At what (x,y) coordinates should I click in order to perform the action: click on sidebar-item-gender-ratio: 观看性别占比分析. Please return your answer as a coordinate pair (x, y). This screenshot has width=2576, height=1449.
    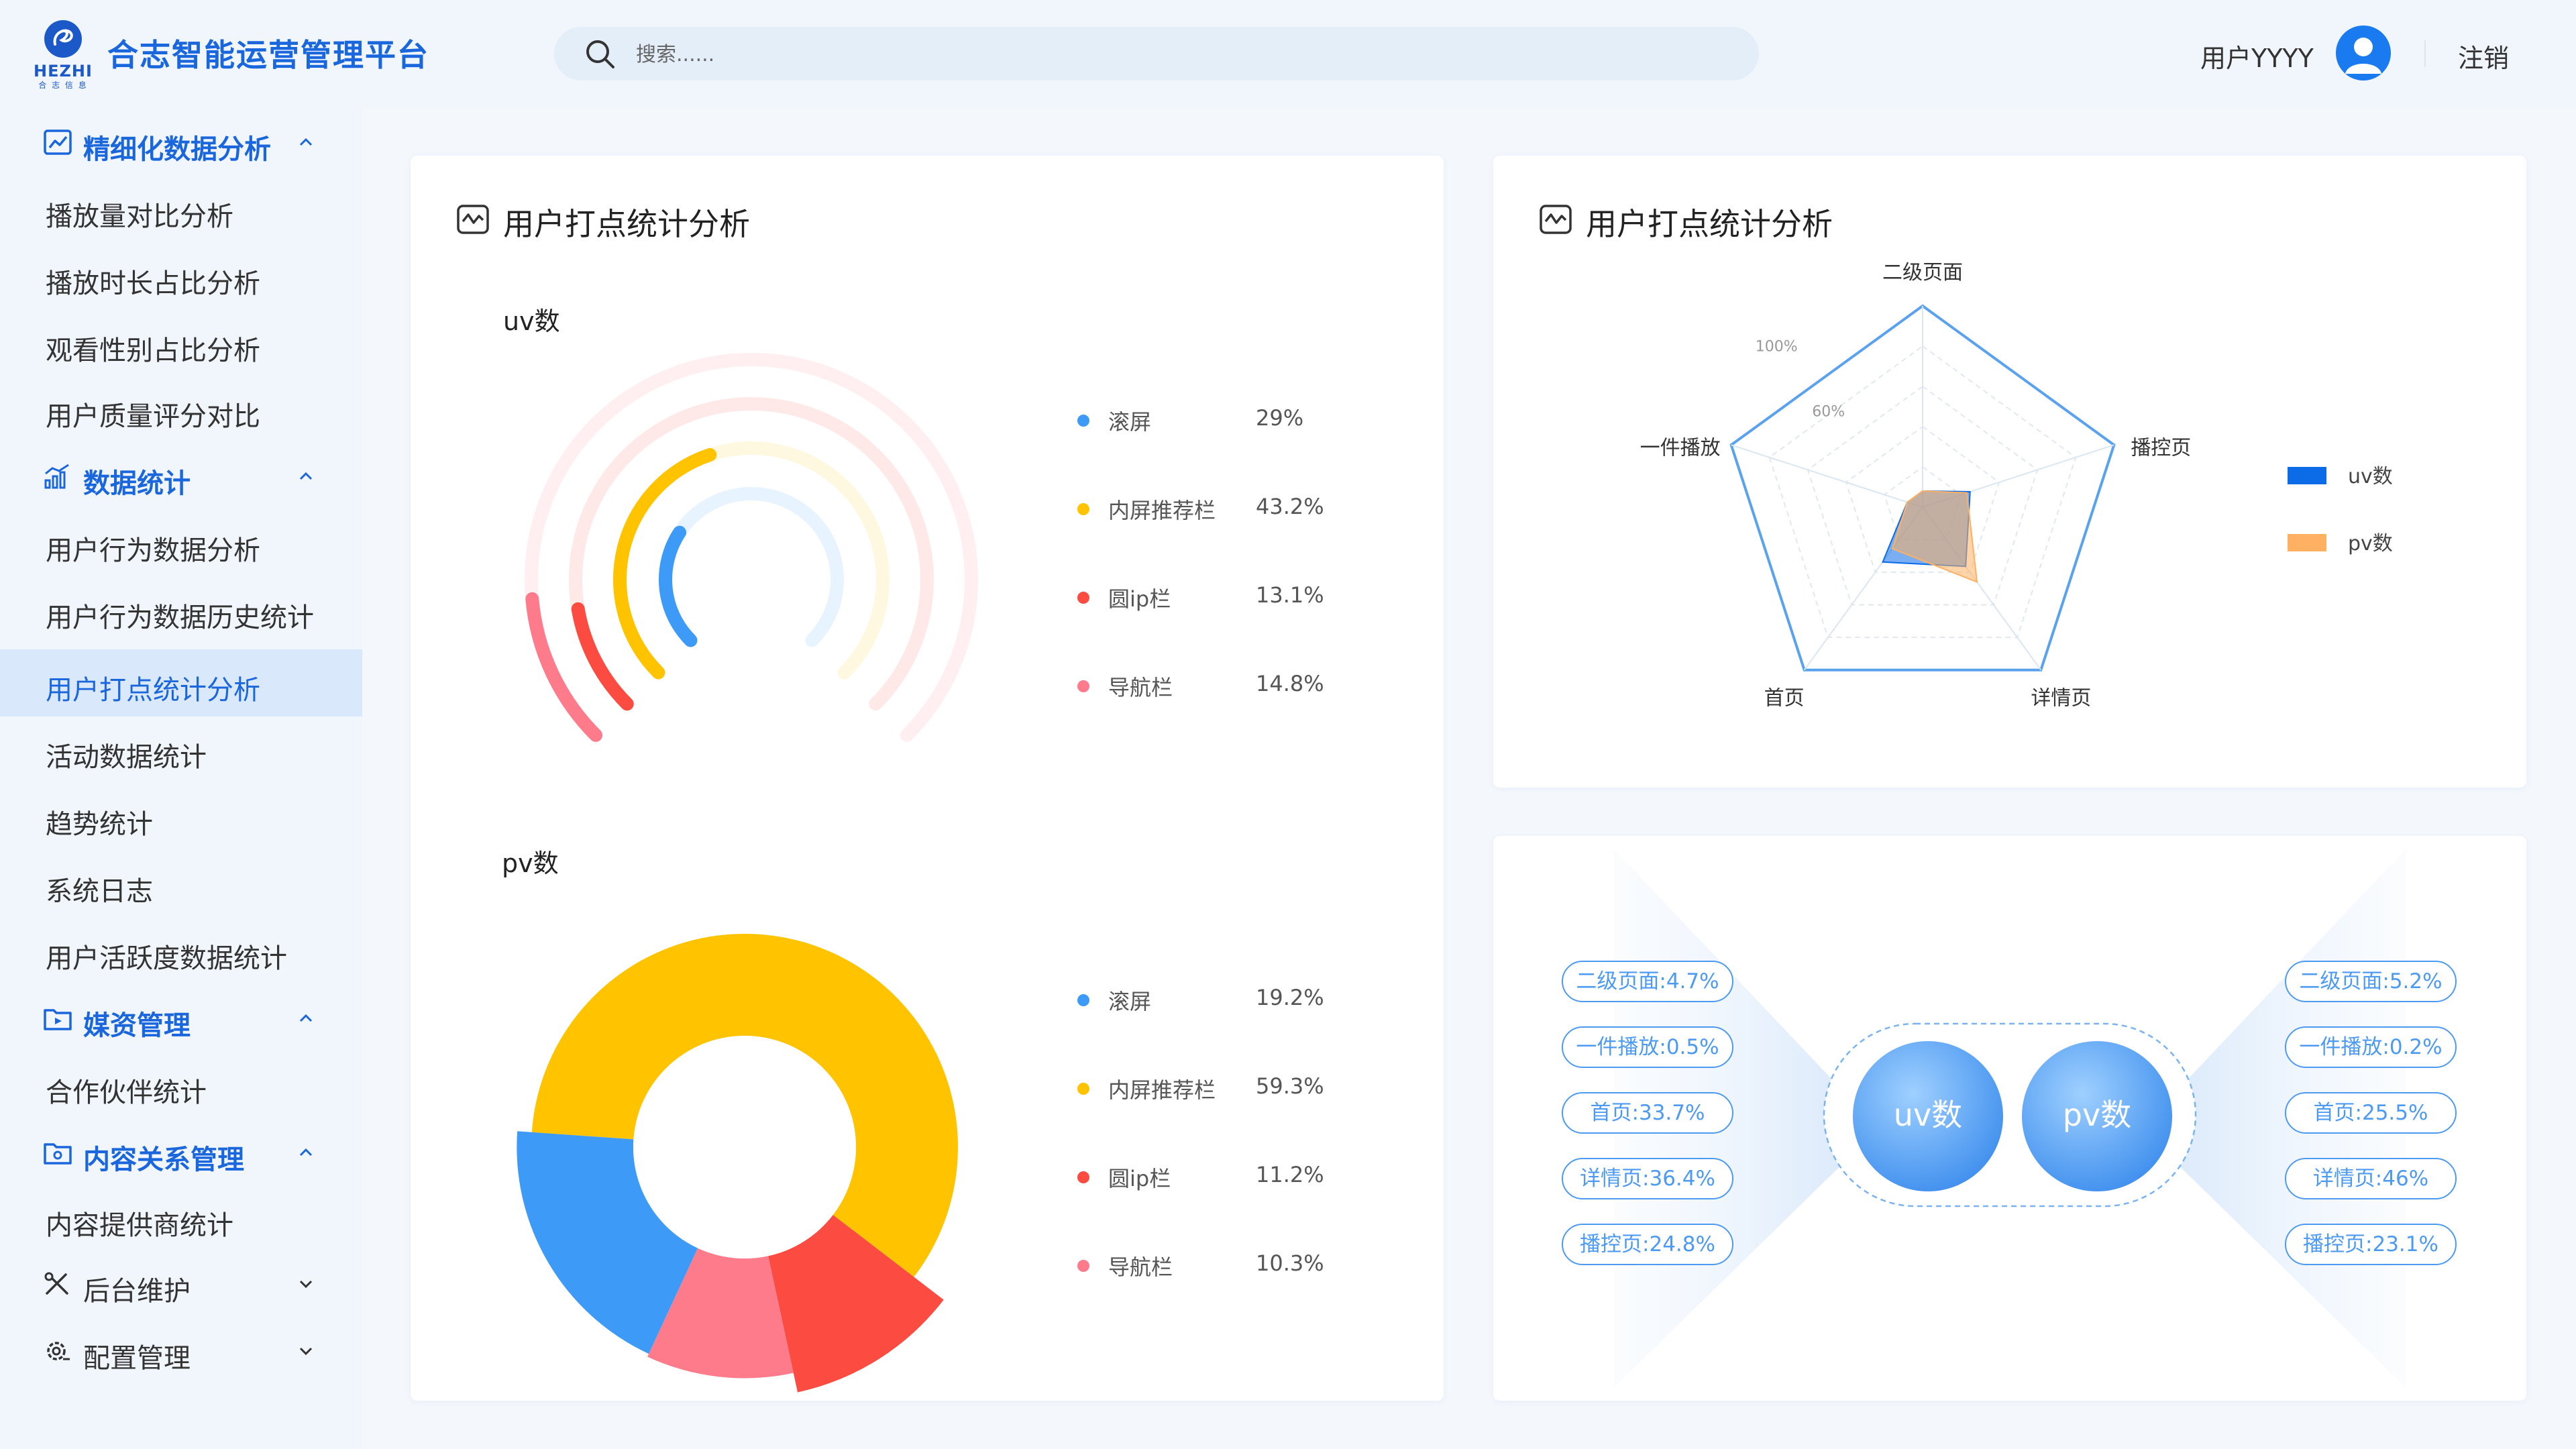
    Looking at the image, I should click on (181, 343).